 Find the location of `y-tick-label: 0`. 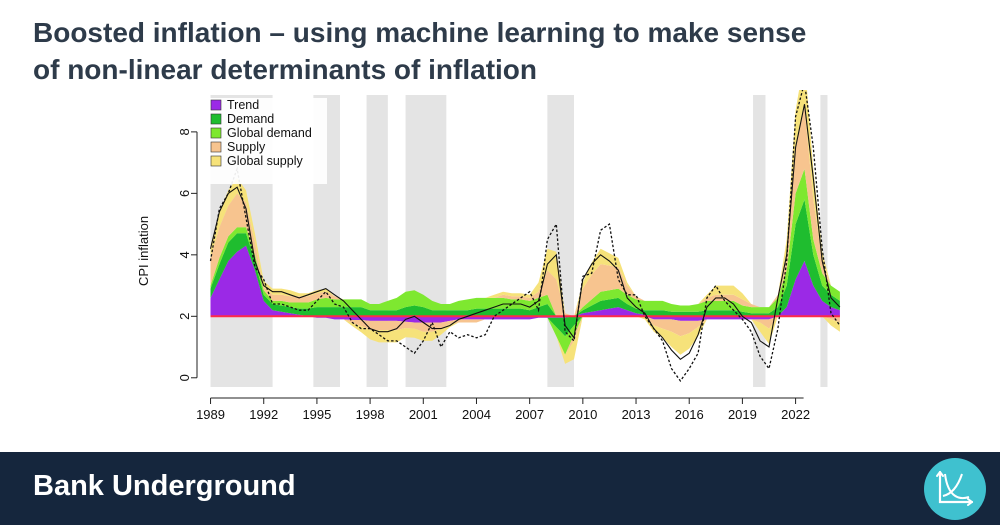

y-tick-label: 0 is located at coordinates (184, 377).